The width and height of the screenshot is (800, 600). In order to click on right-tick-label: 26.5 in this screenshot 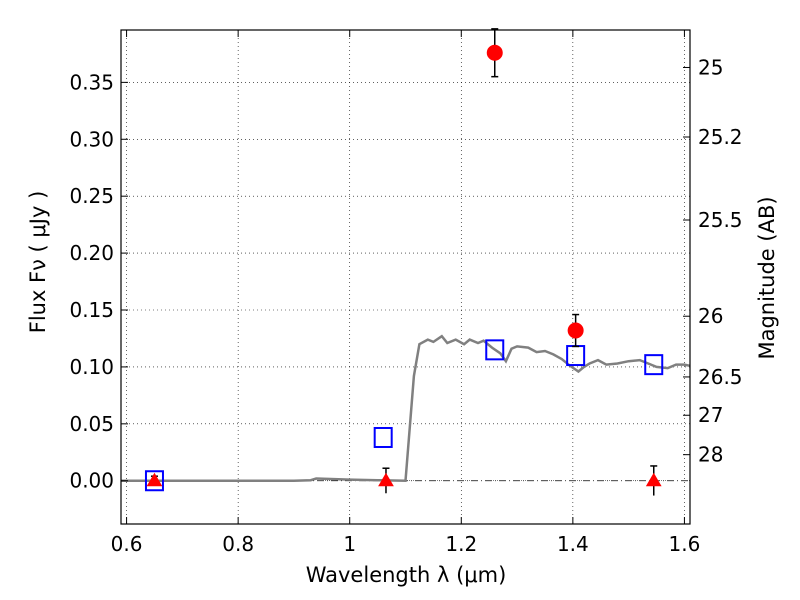, I will do `click(720, 377)`.